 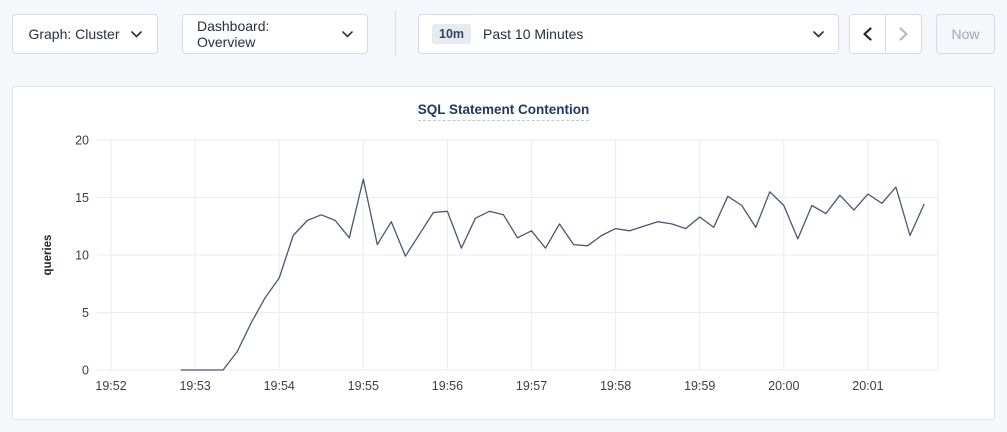 I want to click on time-range-dropdown: 10m Past 10 Minutes, so click(x=628, y=34).